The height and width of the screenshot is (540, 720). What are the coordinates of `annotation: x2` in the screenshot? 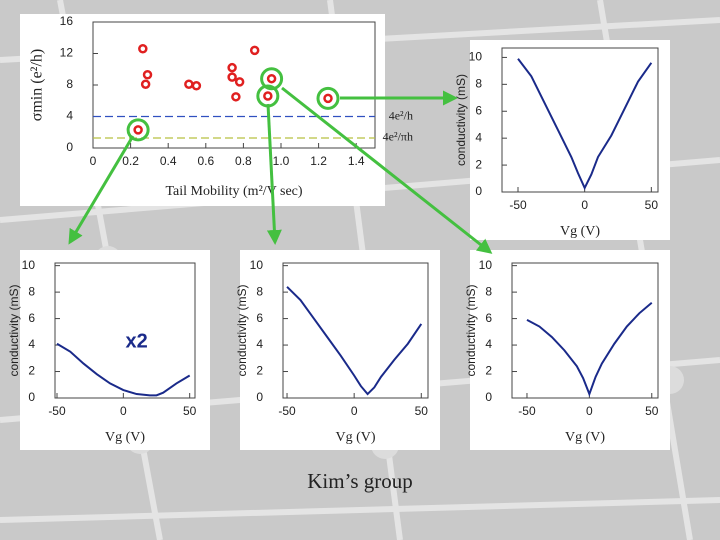 It's located at (136, 342).